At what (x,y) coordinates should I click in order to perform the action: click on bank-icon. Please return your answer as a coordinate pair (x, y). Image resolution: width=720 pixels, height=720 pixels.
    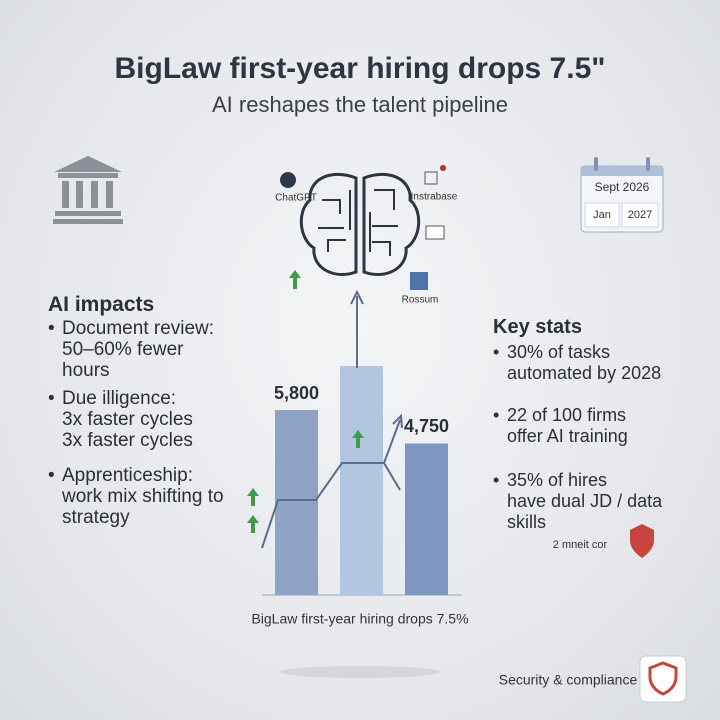
    Looking at the image, I should click on (88, 190).